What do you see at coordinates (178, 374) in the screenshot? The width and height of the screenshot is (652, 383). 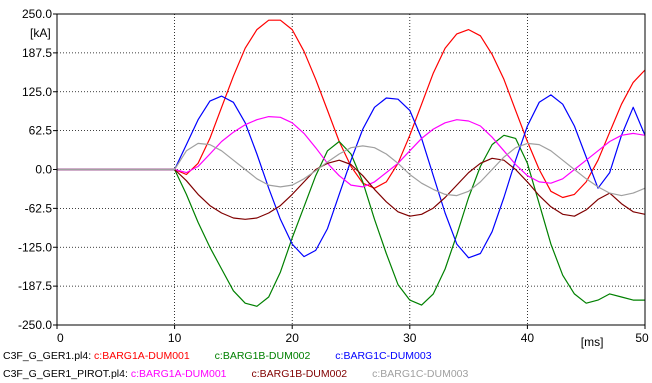 I see `legend-entry-2a: c:BARG1A-DUM001` at bounding box center [178, 374].